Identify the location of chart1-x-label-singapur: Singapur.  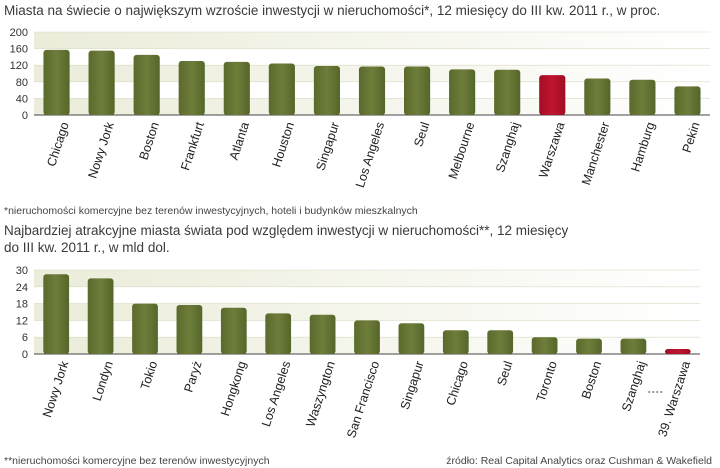
(327, 146).